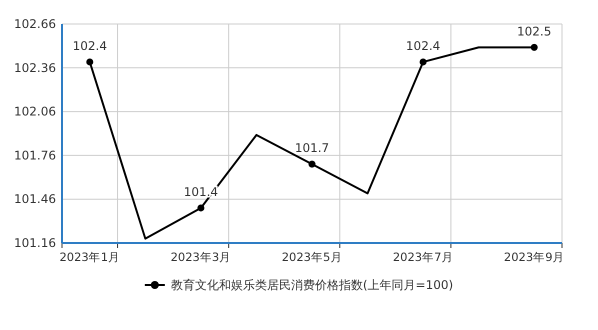 The height and width of the screenshot is (330, 598). I want to click on data-label: 102.5, so click(534, 31).